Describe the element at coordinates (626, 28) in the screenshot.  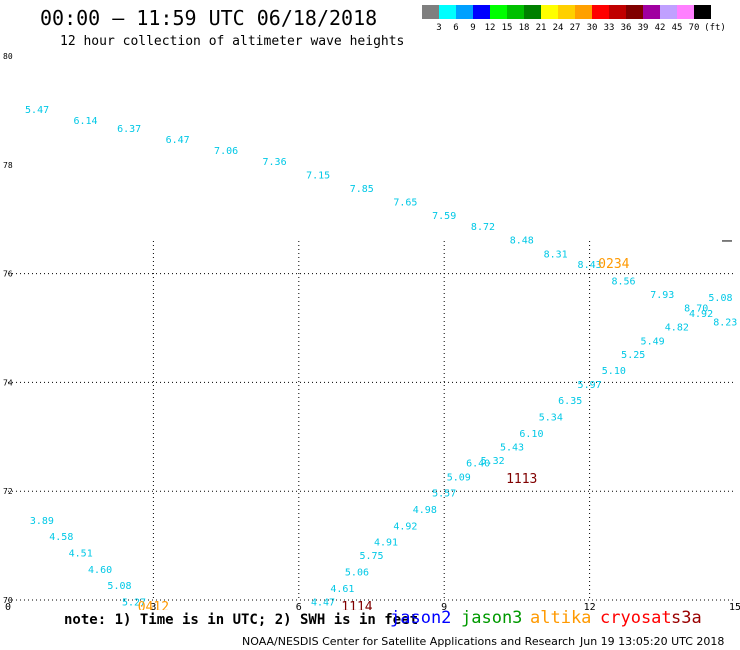
I see `legend-label: 36` at that location.